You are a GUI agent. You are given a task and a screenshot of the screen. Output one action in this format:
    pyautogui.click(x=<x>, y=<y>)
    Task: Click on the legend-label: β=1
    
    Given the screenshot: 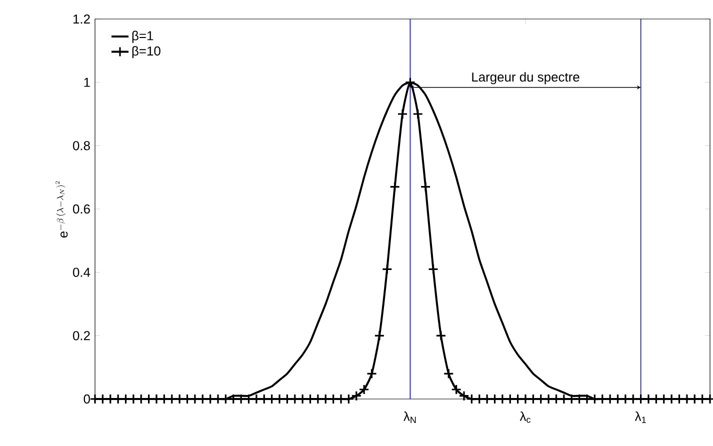 What is the action you would take?
    pyautogui.click(x=143, y=36)
    